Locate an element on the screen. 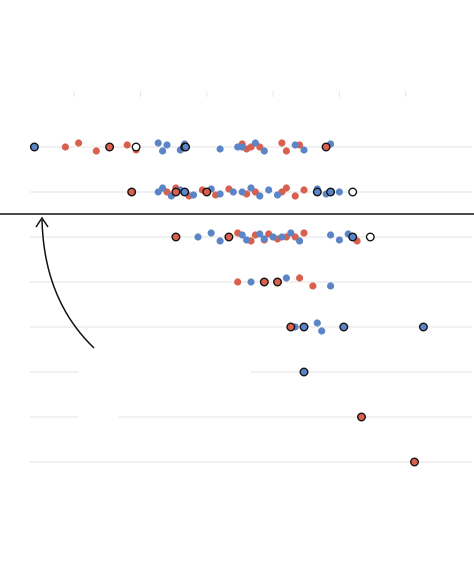 The image size is (474, 580). x-ticks is located at coordinates (240, 94).